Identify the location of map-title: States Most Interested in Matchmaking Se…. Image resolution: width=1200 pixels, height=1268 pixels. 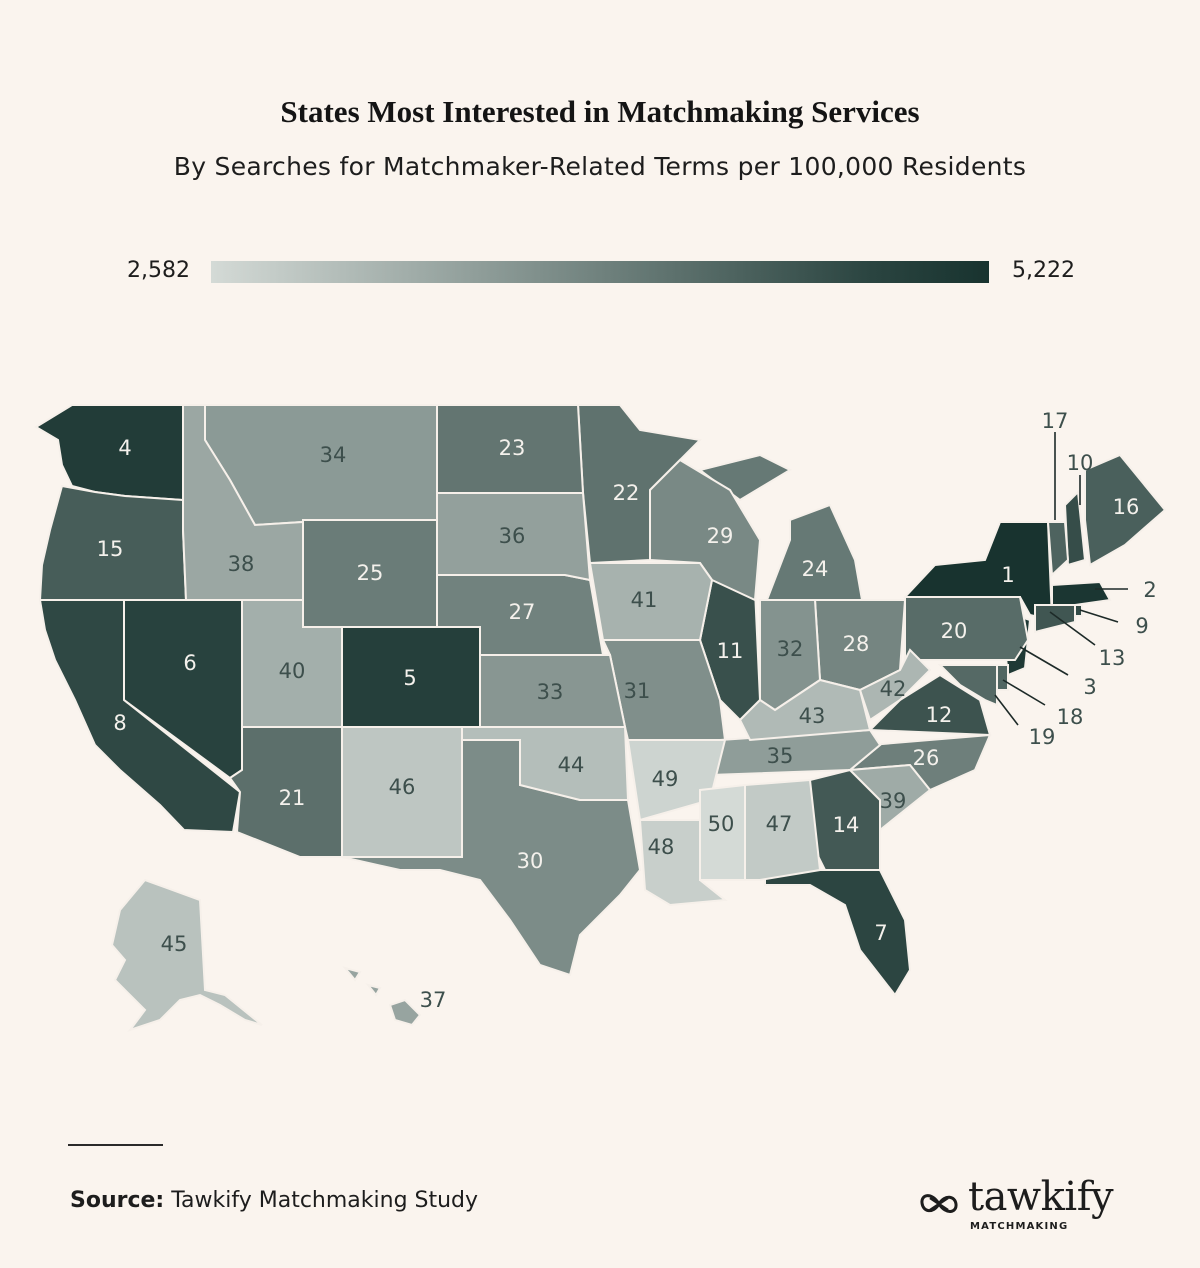
(600, 111).